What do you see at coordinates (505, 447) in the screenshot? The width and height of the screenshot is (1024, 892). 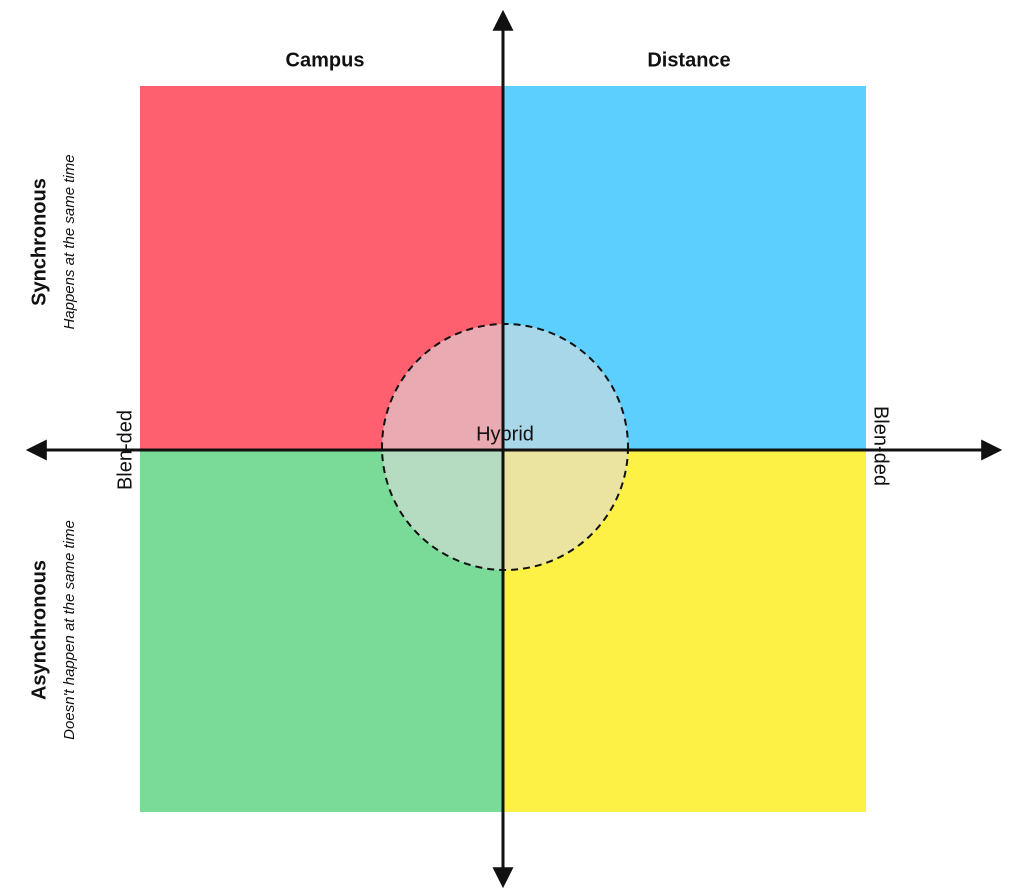 I see `hybrid-circle` at bounding box center [505, 447].